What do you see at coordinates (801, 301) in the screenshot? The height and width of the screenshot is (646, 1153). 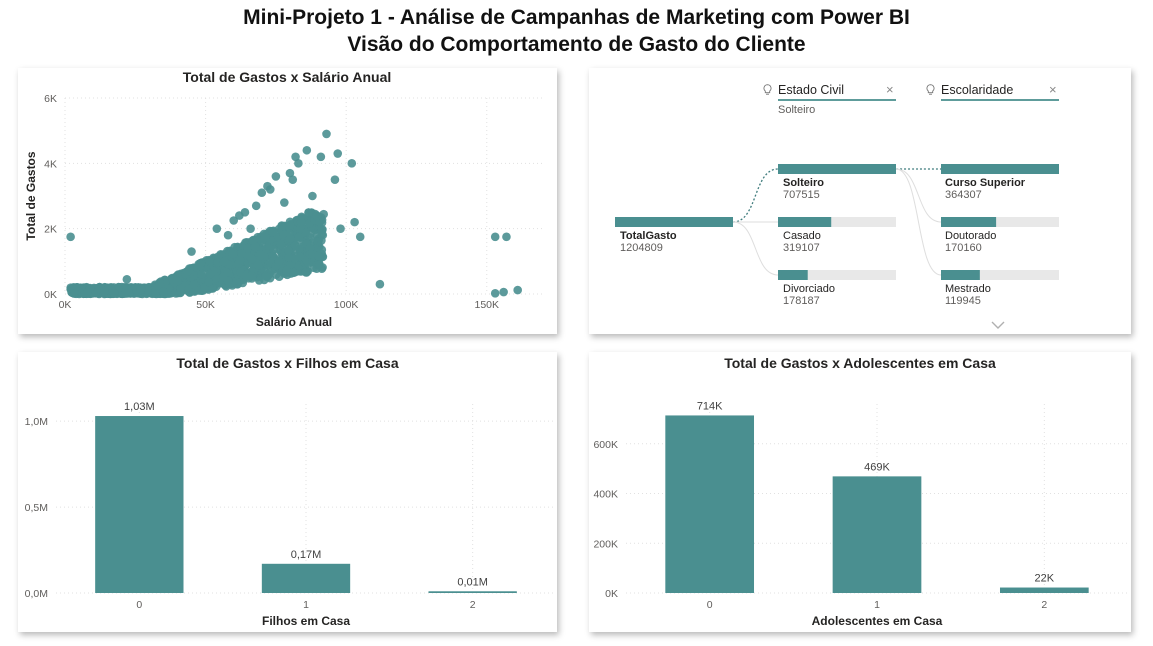 I see `node-value-divorciado: 178187` at bounding box center [801, 301].